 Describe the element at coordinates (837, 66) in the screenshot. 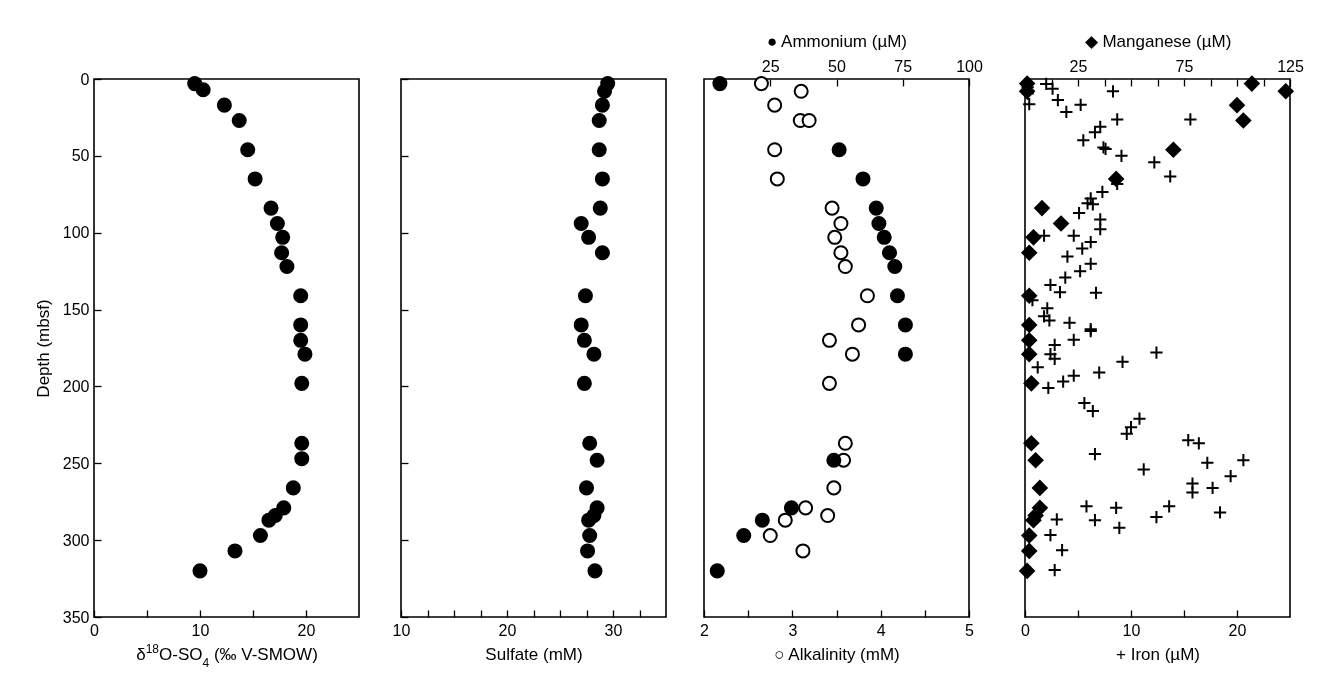

I see `x2-tick-label: 50` at that location.